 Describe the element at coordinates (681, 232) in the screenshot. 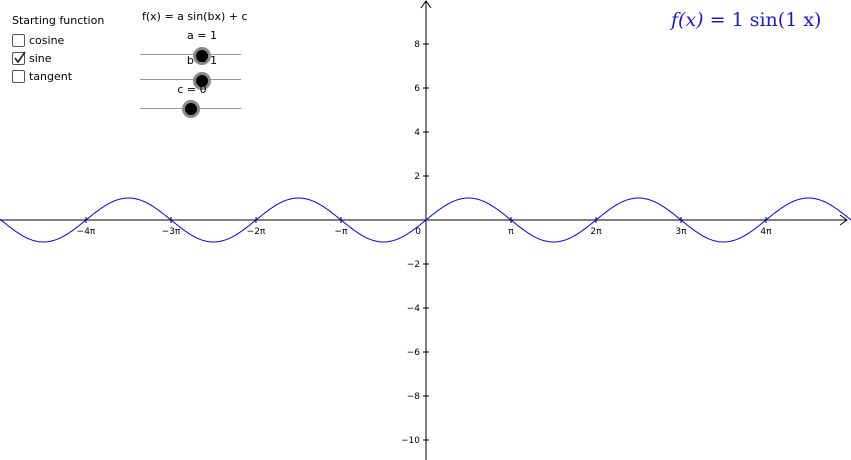

I see `x-tick-label: 3π` at that location.